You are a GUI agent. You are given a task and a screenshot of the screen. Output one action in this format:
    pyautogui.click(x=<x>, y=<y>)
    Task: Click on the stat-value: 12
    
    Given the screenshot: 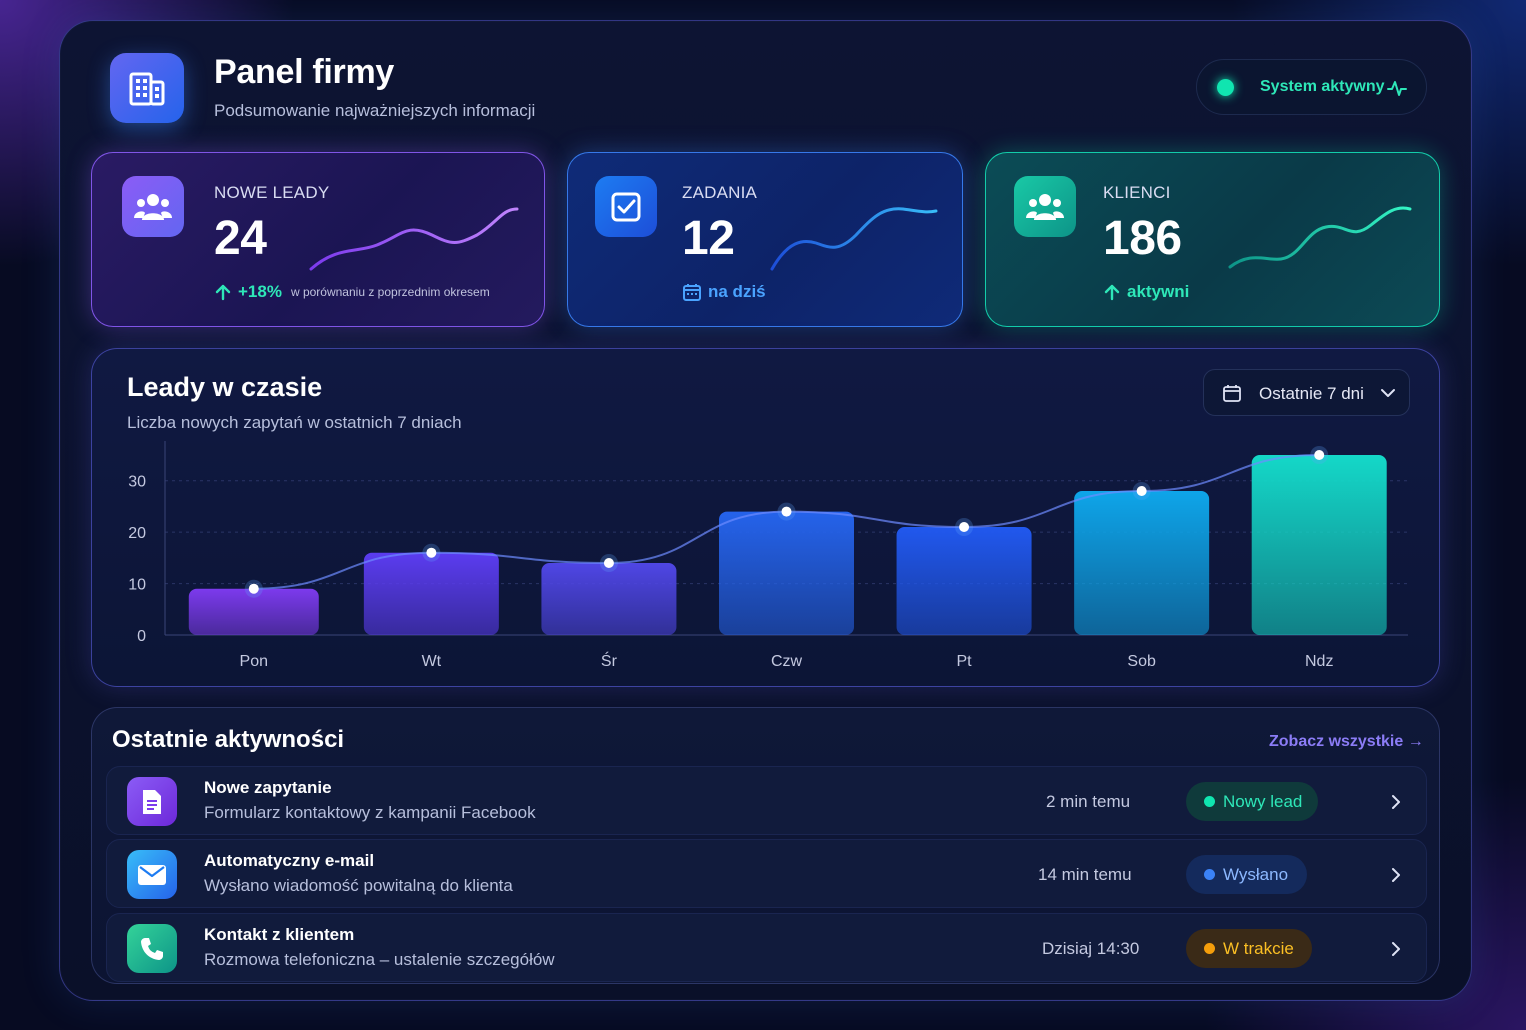 What is the action you would take?
    pyautogui.click(x=708, y=238)
    